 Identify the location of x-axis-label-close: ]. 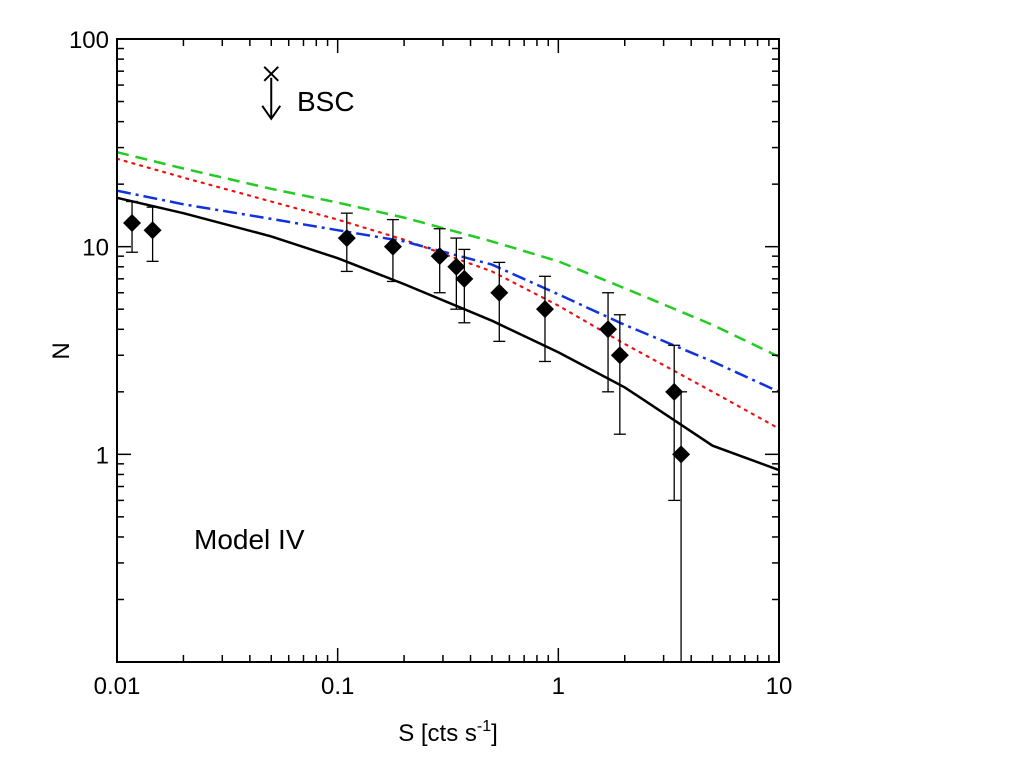
(494, 733).